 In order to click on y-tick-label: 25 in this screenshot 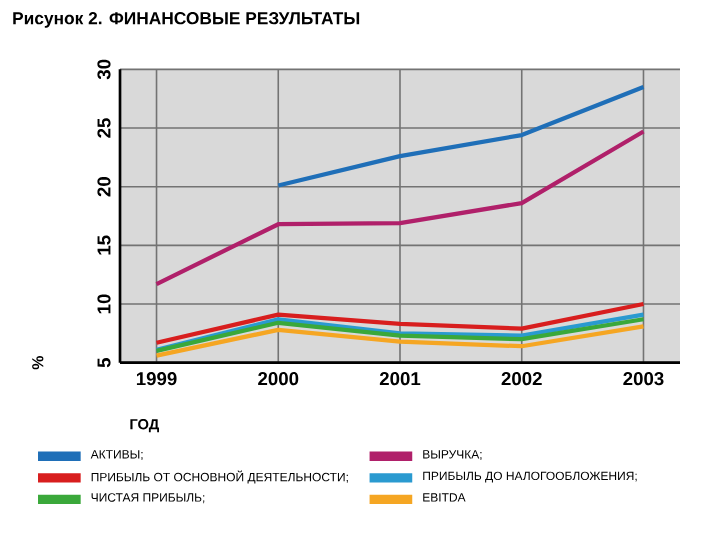, I will do `click(104, 128)`.